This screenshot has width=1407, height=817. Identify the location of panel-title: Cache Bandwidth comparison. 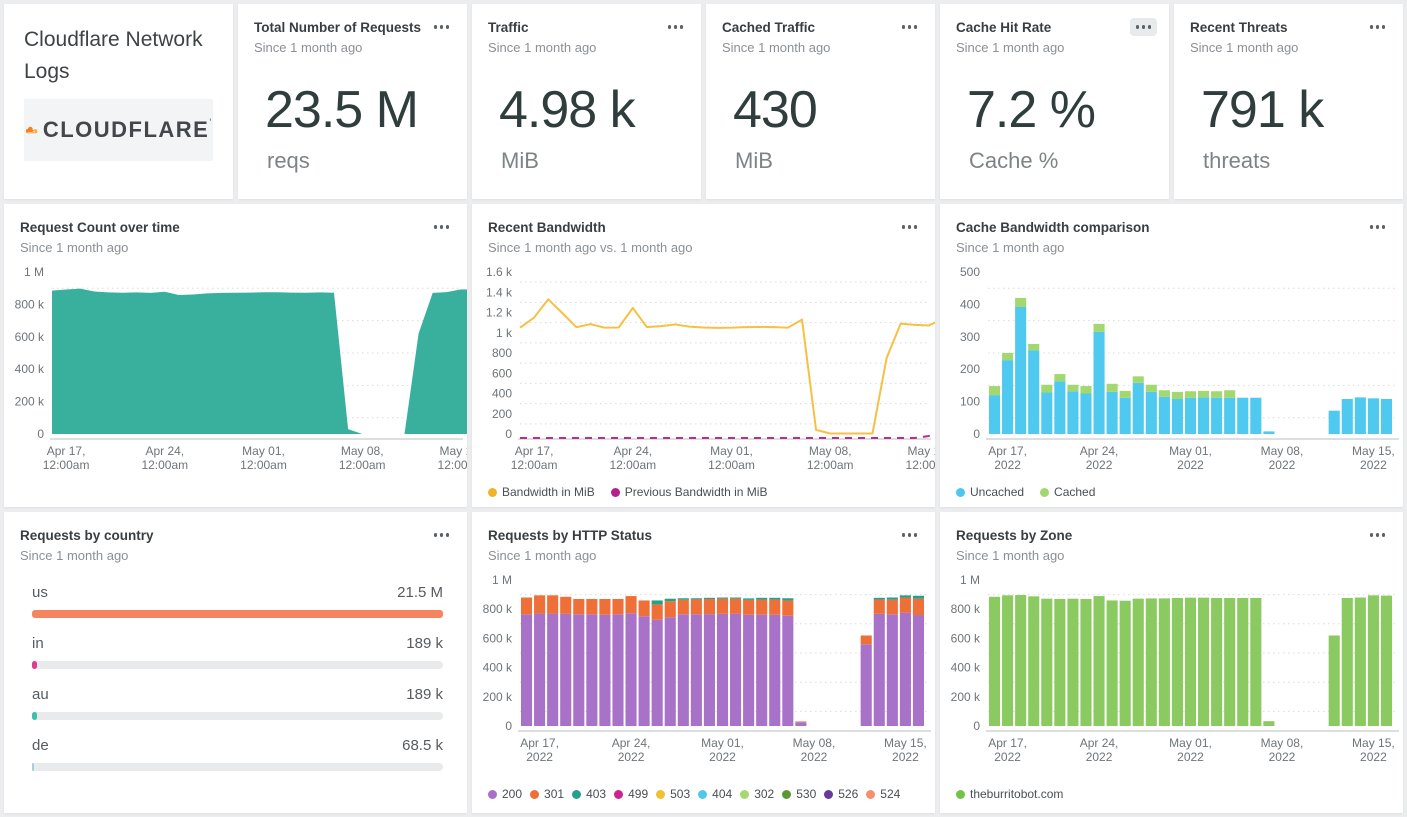
(1053, 227).